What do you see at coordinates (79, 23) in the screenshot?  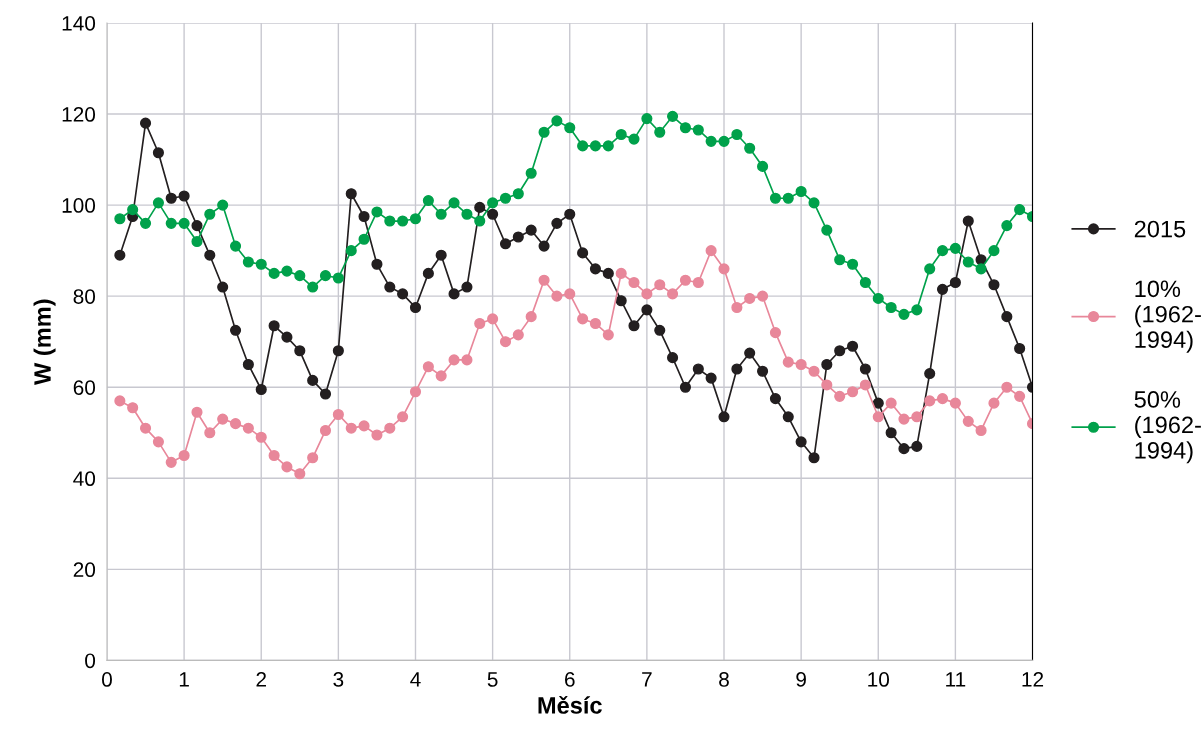 I see `y-tick-label: 140` at bounding box center [79, 23].